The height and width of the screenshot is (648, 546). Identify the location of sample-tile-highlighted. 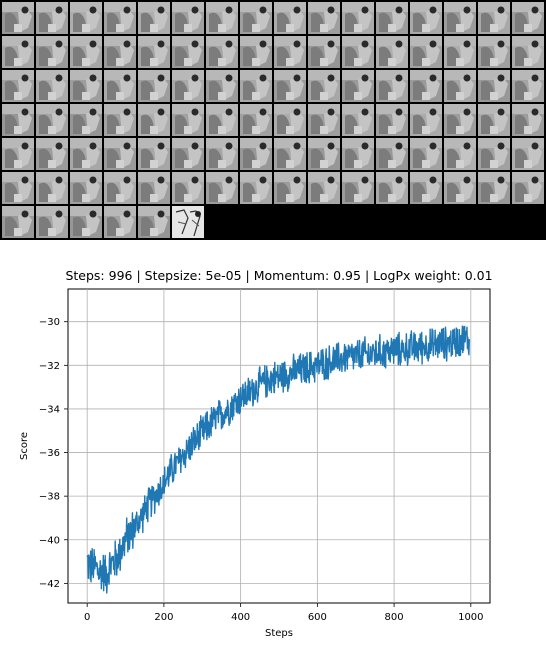
(188, 222).